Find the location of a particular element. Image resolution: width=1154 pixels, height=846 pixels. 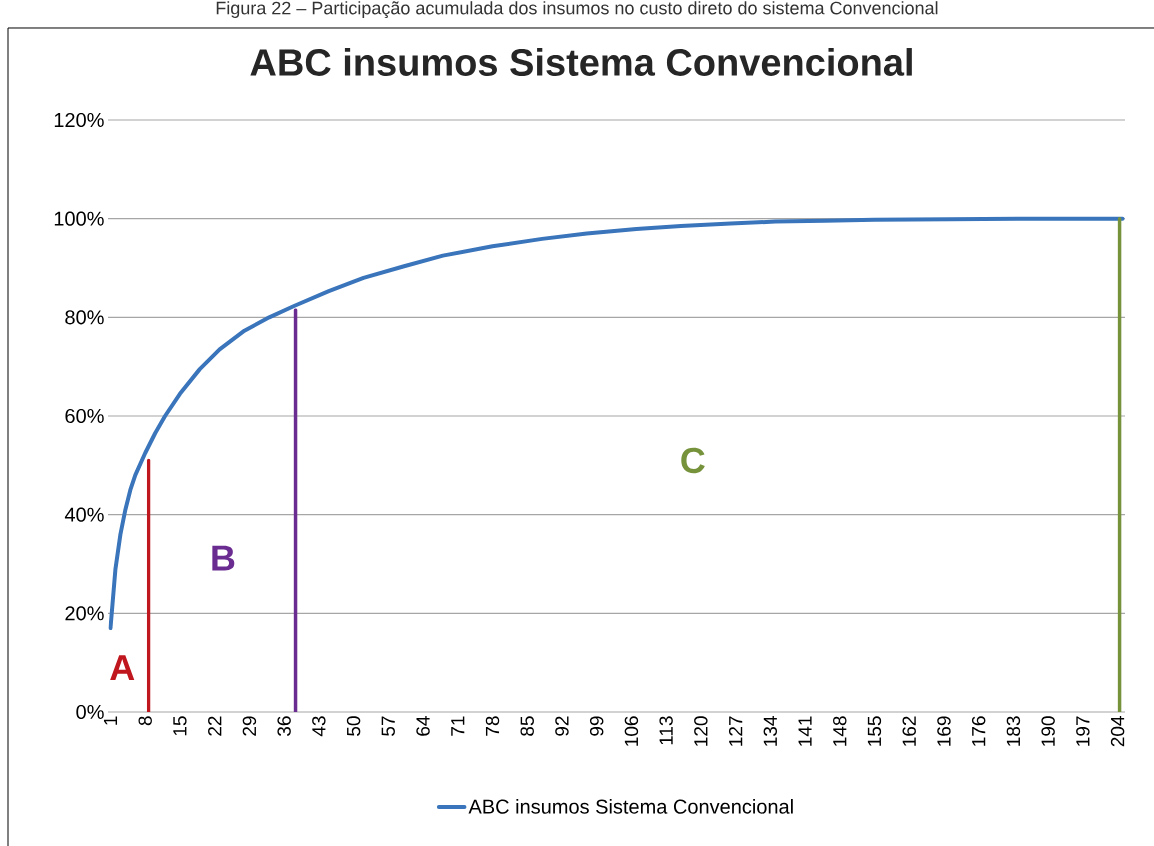

x-tick-label: 8 is located at coordinates (145, 721).